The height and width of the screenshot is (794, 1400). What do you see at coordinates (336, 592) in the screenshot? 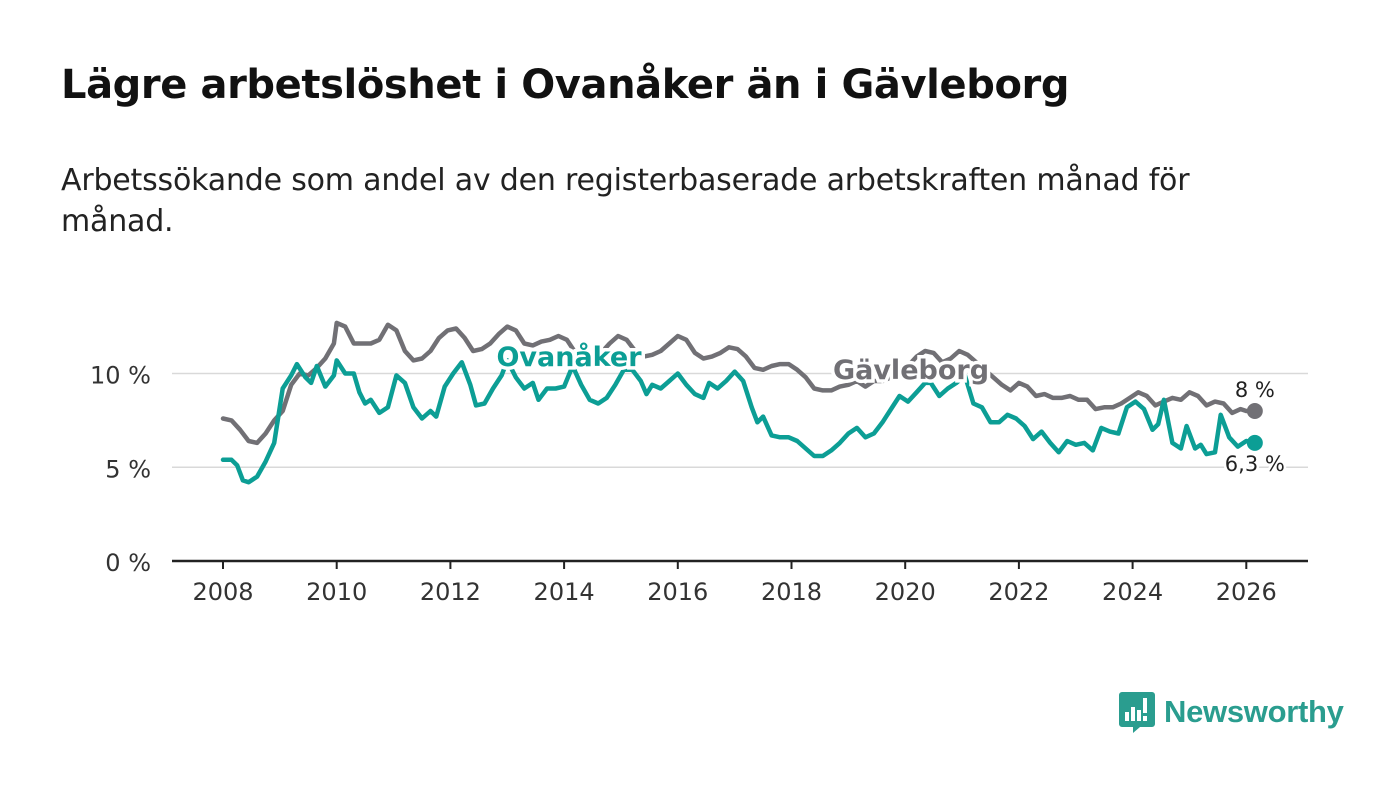
I see `x-tick-label: 2010` at bounding box center [336, 592].